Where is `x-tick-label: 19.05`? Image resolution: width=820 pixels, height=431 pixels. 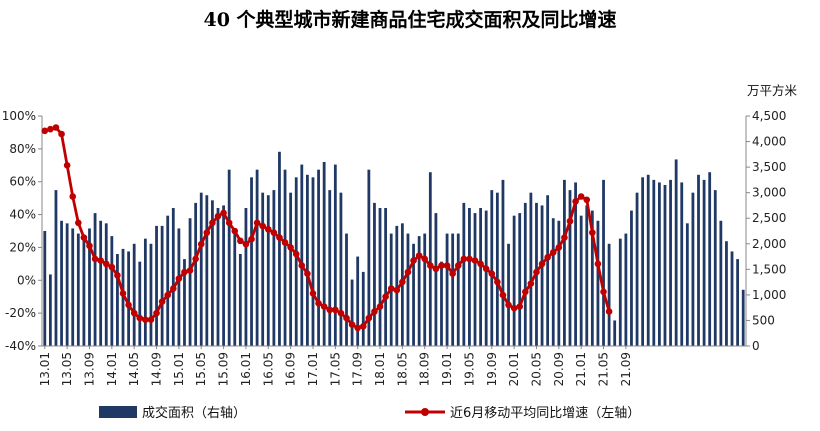
x-tick-label: 19.05 is located at coordinates (469, 369).